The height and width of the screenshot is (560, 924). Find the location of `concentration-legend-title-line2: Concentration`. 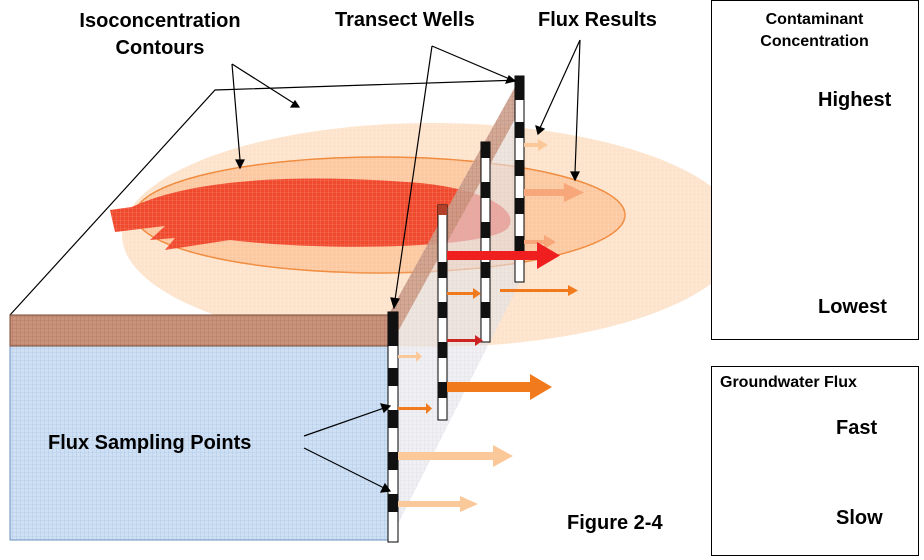

concentration-legend-title-line2: Concentration is located at coordinates (814, 41).